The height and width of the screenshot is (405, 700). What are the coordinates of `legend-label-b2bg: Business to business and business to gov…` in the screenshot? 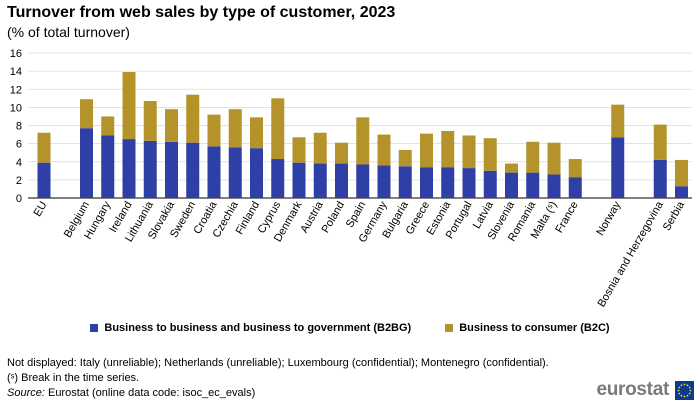 It's located at (258, 328).